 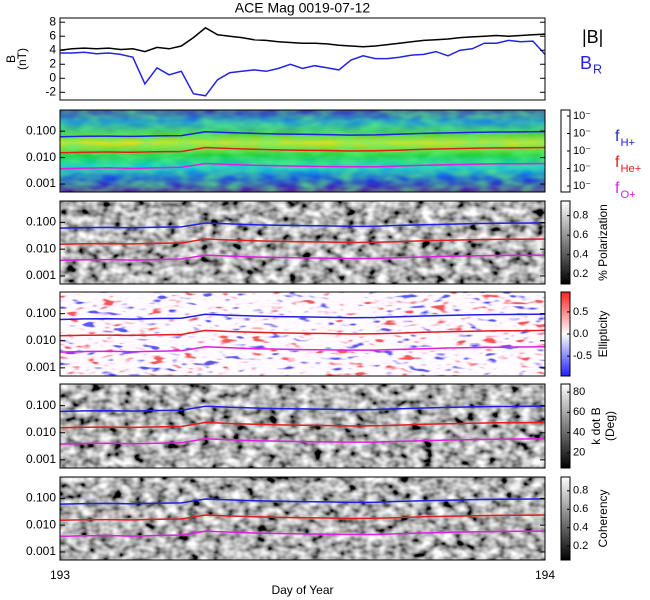 What do you see at coordinates (597, 69) in the screenshot?
I see `legend-subscript: R` at bounding box center [597, 69].